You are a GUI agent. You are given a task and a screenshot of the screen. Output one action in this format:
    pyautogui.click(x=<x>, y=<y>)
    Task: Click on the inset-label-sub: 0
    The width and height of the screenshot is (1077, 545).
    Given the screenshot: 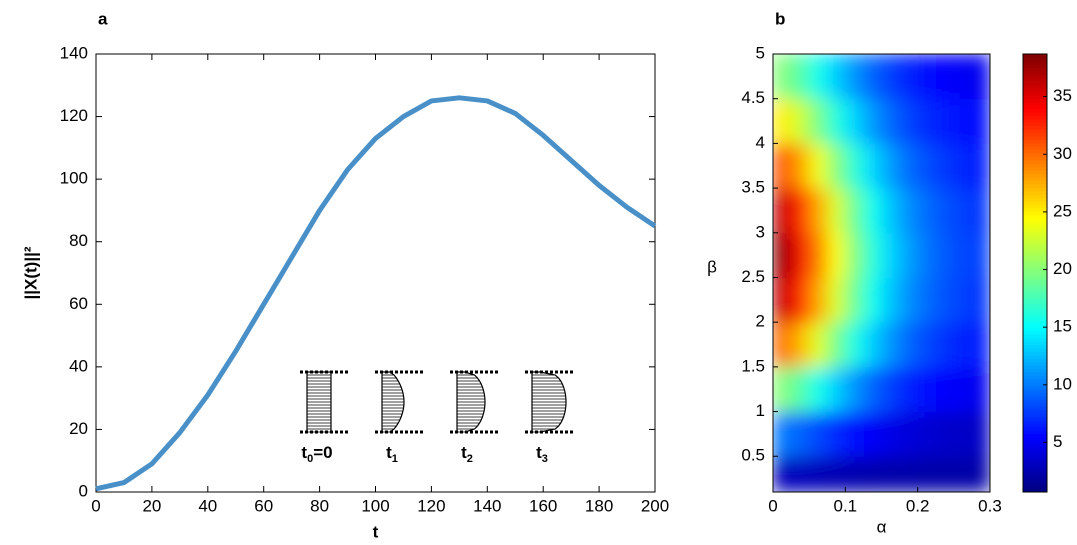 What is the action you would take?
    pyautogui.click(x=310, y=459)
    